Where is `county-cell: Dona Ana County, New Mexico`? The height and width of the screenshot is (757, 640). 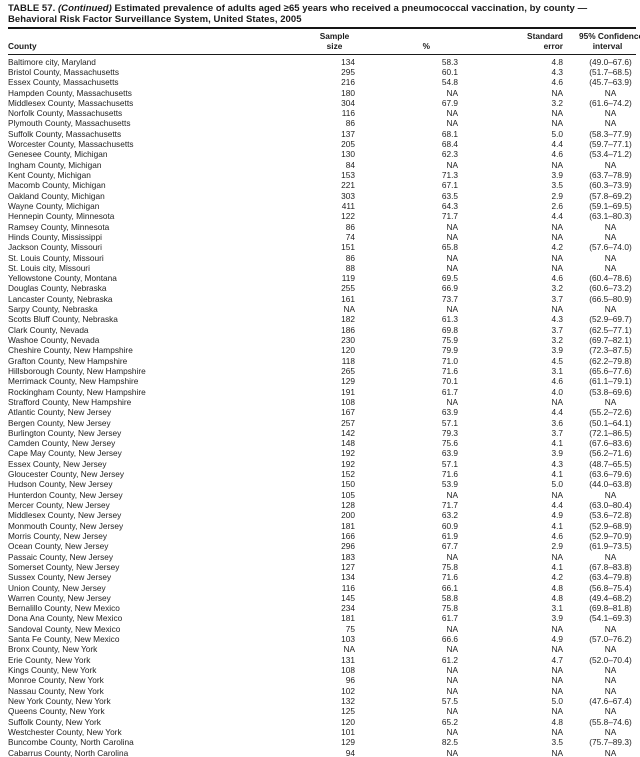 county-cell: Dona Ana County, New Mexico is located at coordinates (65, 618).